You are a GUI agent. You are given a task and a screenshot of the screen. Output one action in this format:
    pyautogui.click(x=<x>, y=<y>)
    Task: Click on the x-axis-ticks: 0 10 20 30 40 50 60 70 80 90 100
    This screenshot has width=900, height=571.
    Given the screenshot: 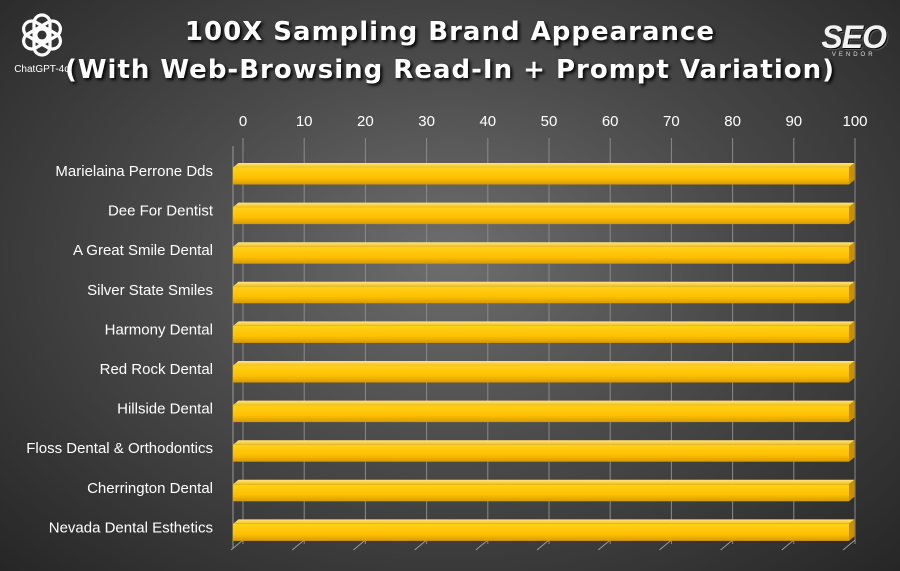 What is the action you would take?
    pyautogui.click(x=553, y=121)
    